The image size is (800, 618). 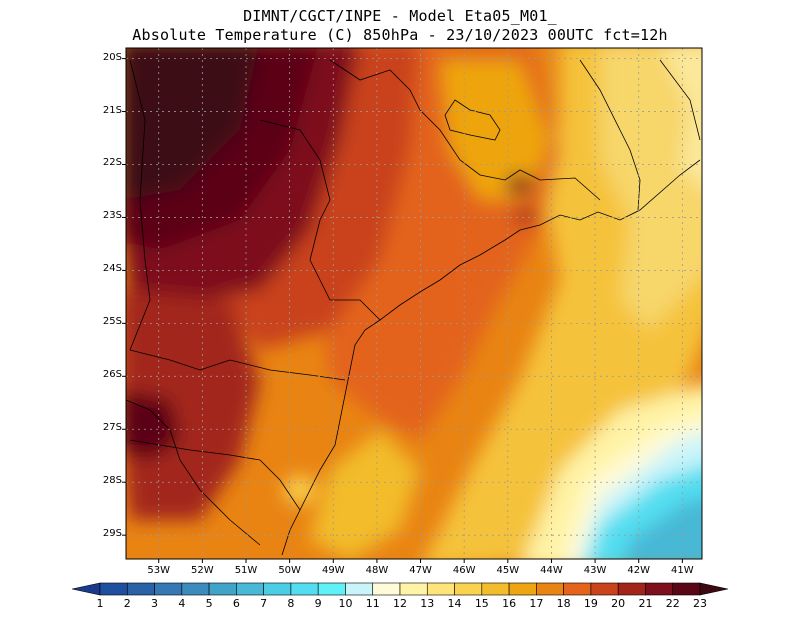 What do you see at coordinates (454, 603) in the screenshot?
I see `colorbar-label: 14` at bounding box center [454, 603].